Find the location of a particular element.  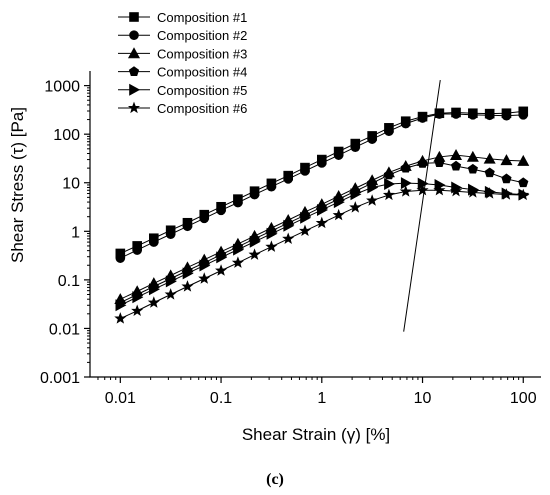

y-tick-label: 1000 is located at coordinates (62, 87).